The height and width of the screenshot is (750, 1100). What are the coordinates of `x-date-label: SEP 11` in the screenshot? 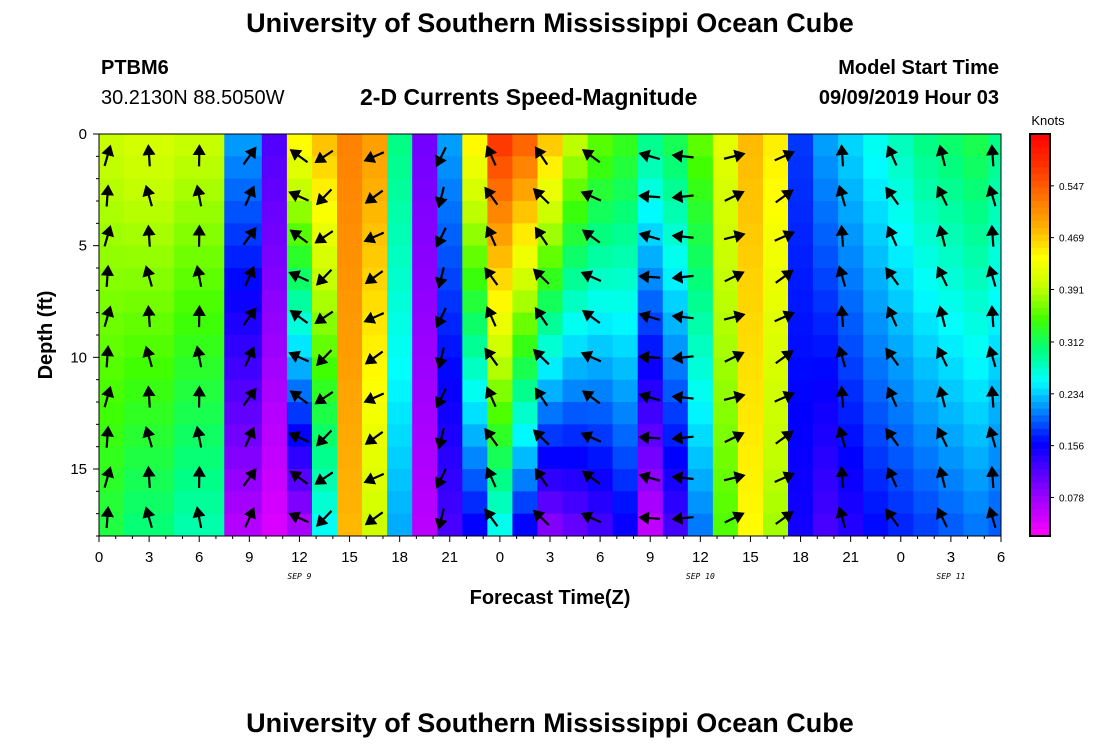 It's located at (950, 576).